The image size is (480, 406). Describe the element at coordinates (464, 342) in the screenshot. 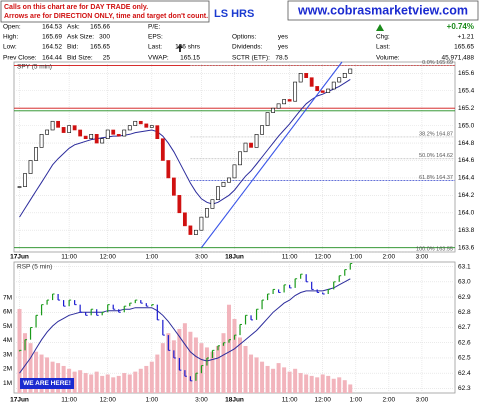

I see `y-tick-label: 62.6` at that location.